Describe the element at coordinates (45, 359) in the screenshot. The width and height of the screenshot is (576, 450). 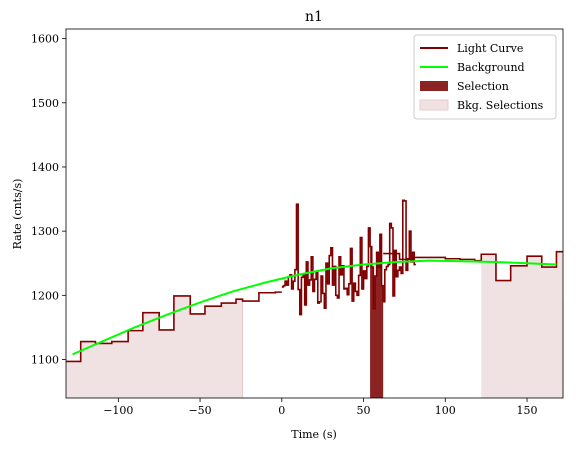
I see `y-tick-label: 1100` at that location.